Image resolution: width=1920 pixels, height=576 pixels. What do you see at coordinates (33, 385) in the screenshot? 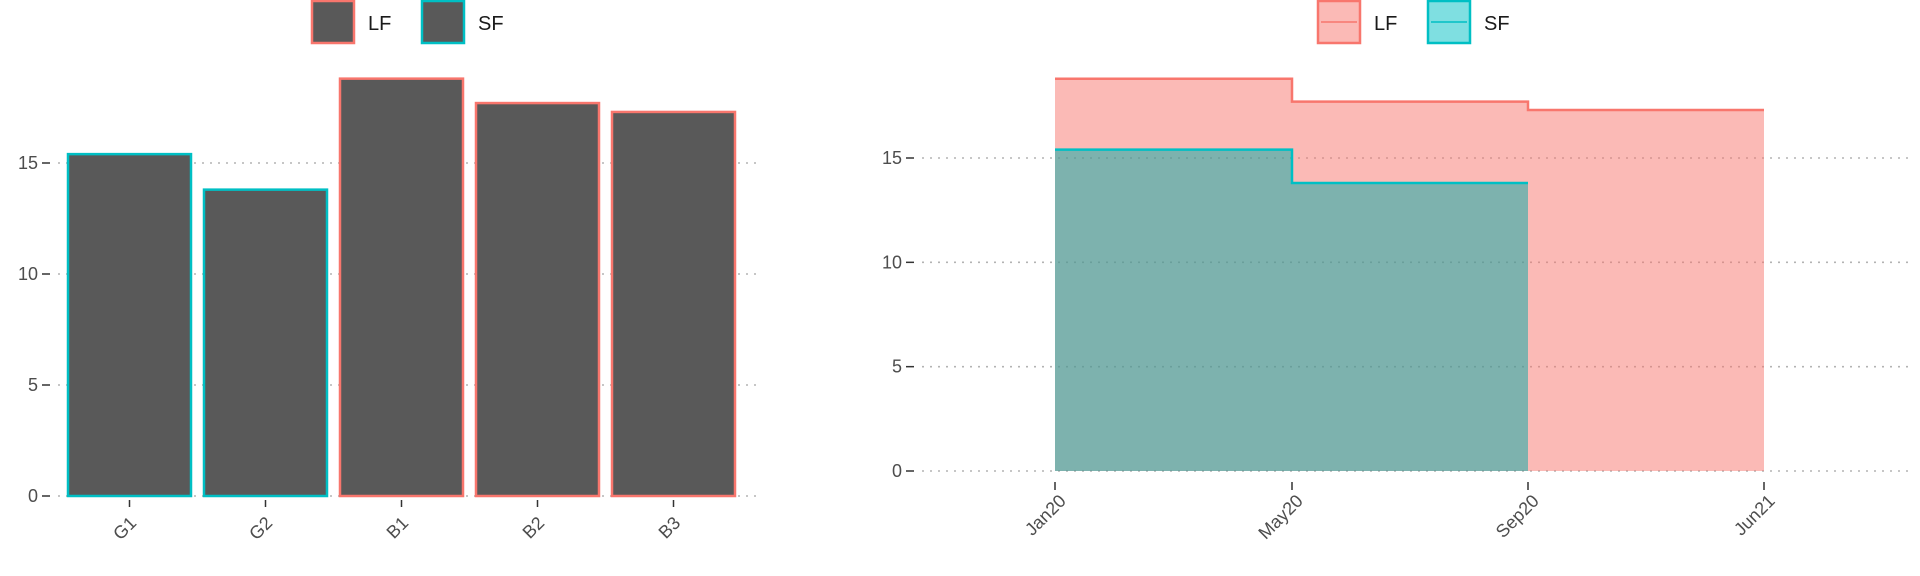
I see `bar-ytick-label-5: 5` at bounding box center [33, 385].